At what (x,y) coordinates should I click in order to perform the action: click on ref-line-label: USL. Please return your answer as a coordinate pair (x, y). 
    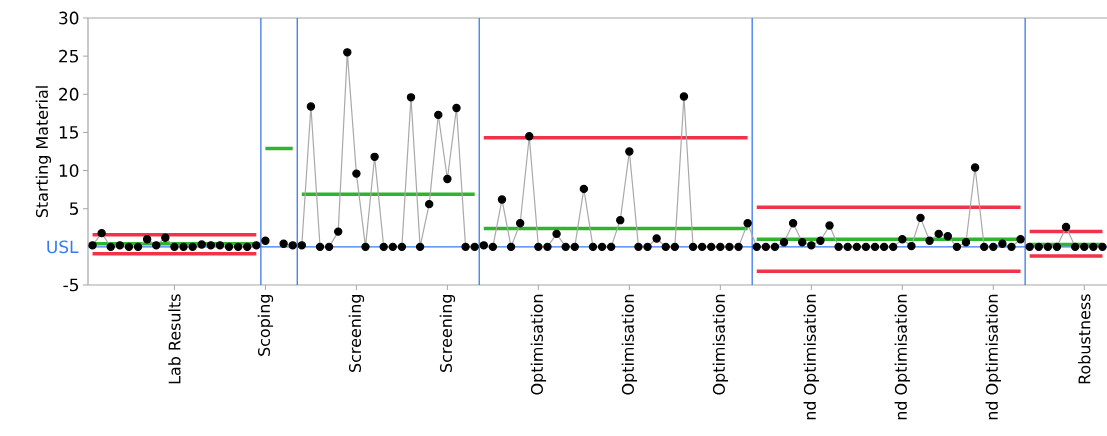
    Looking at the image, I should click on (63, 247).